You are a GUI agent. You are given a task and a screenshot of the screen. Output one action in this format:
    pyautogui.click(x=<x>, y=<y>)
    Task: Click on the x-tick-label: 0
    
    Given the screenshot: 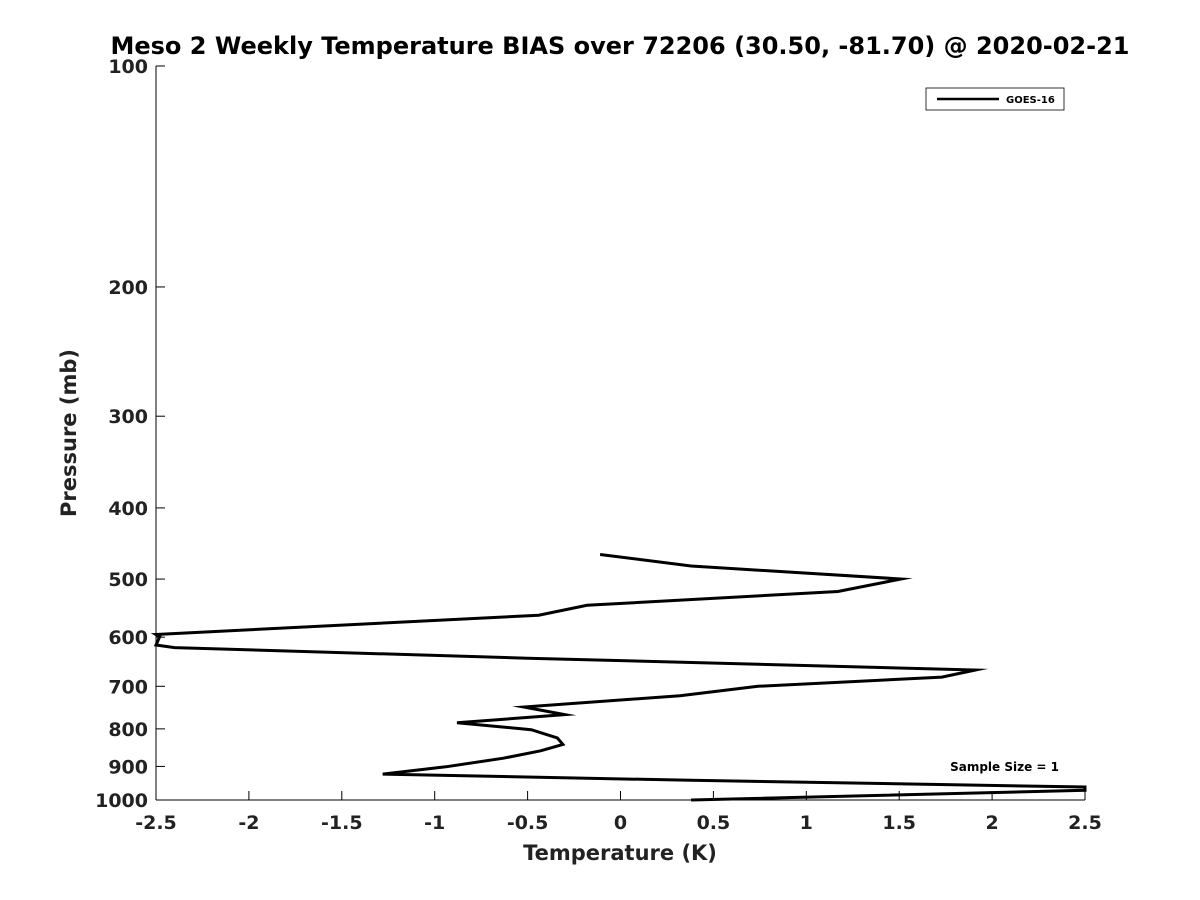 What is the action you would take?
    pyautogui.click(x=620, y=823)
    